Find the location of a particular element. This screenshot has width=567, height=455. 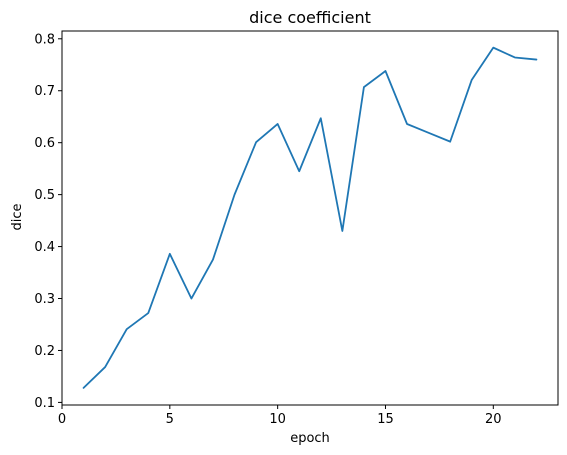

chart-title: dice coefficient is located at coordinates (310, 17).